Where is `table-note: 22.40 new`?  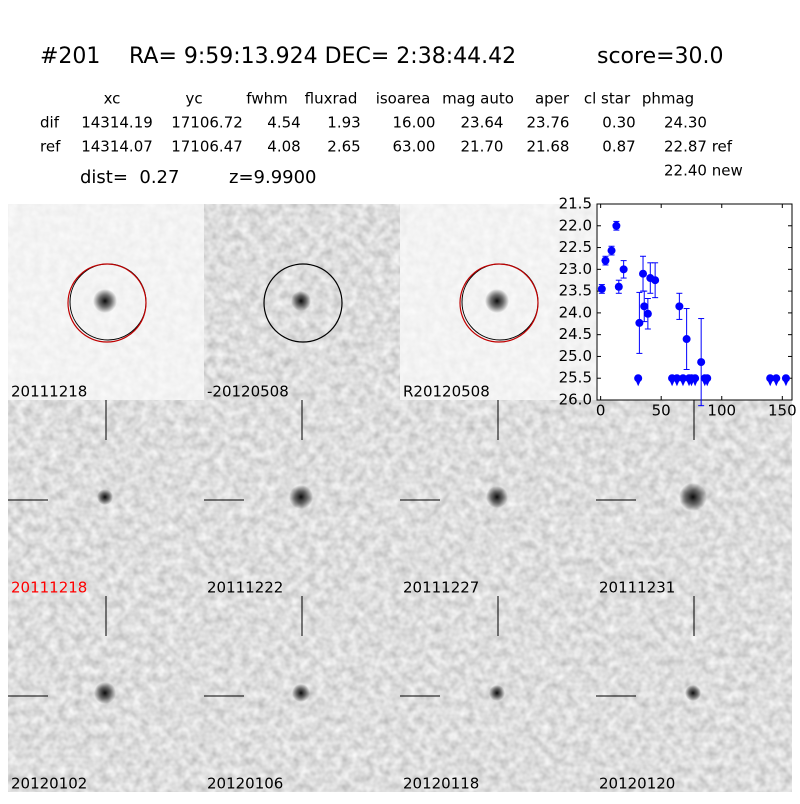 table-note: 22.40 new is located at coordinates (703, 171).